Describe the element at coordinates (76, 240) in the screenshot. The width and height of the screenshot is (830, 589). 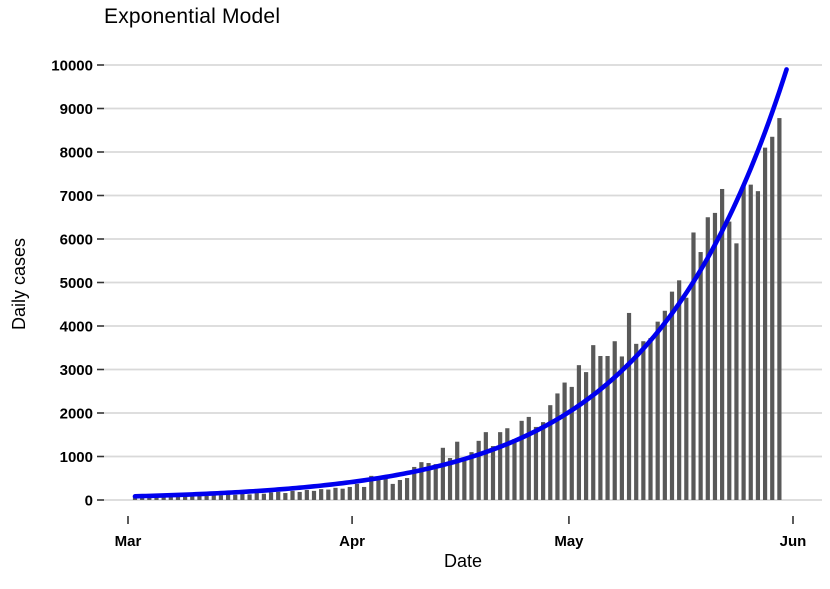
I see `y-tick-label: 6000` at that location.